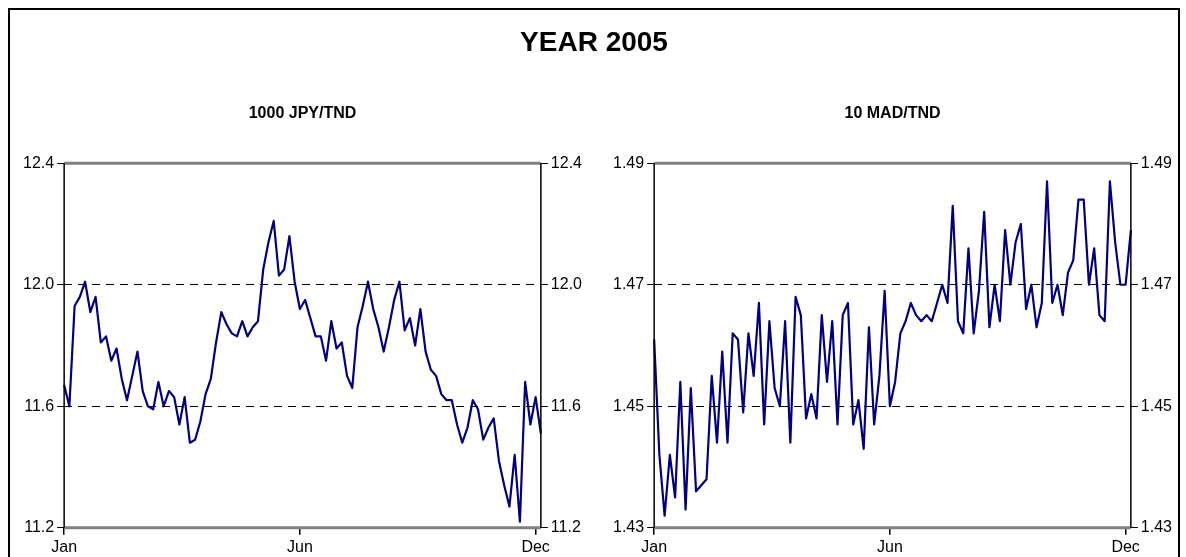 This screenshot has width=1186, height=557. I want to click on text: YEAR 2005, so click(594, 42).